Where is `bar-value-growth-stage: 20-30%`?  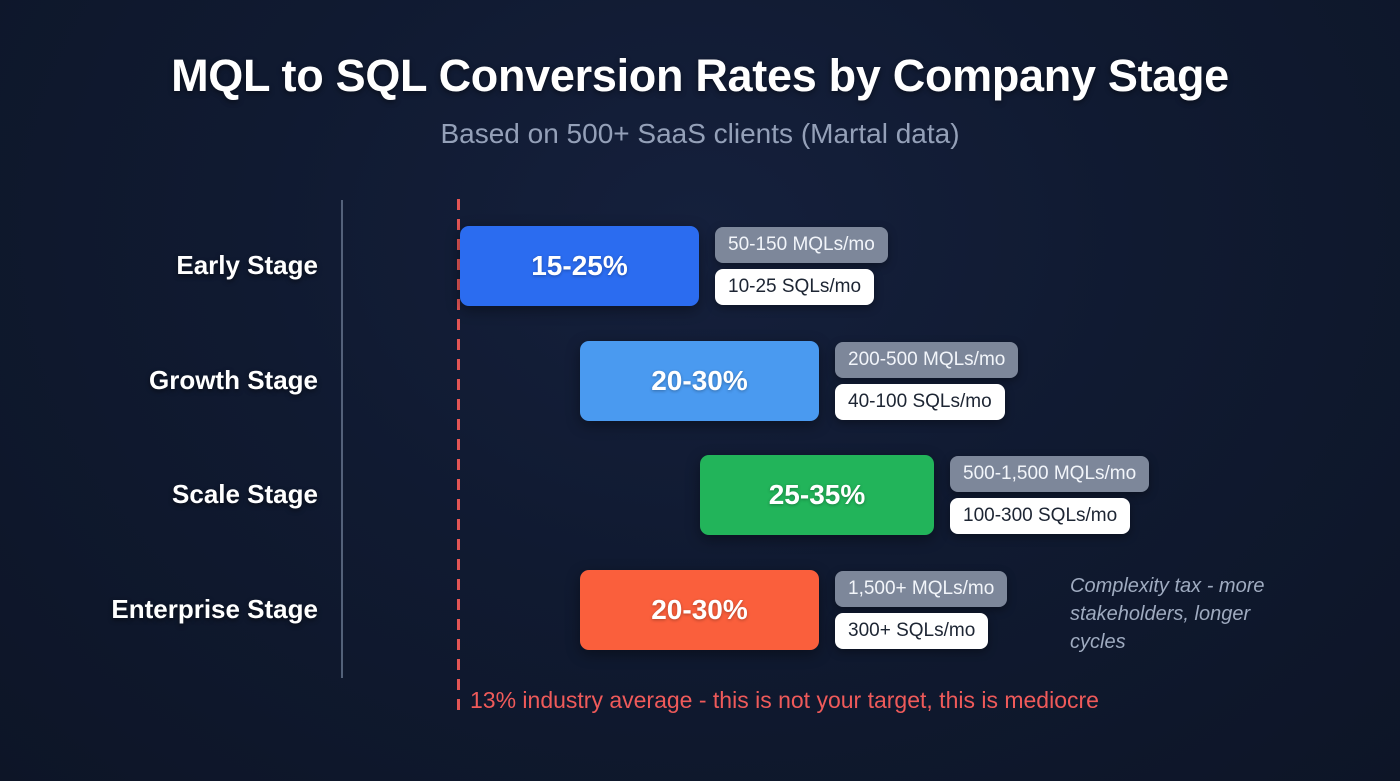
bar-value-growth-stage: 20-30% is located at coordinates (699, 380).